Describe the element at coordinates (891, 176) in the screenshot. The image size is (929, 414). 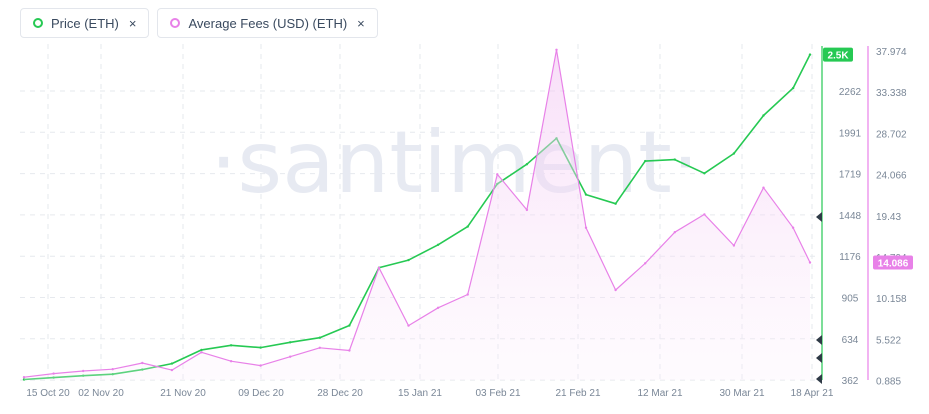
I see `y-right-tick-label: 24.066` at that location.